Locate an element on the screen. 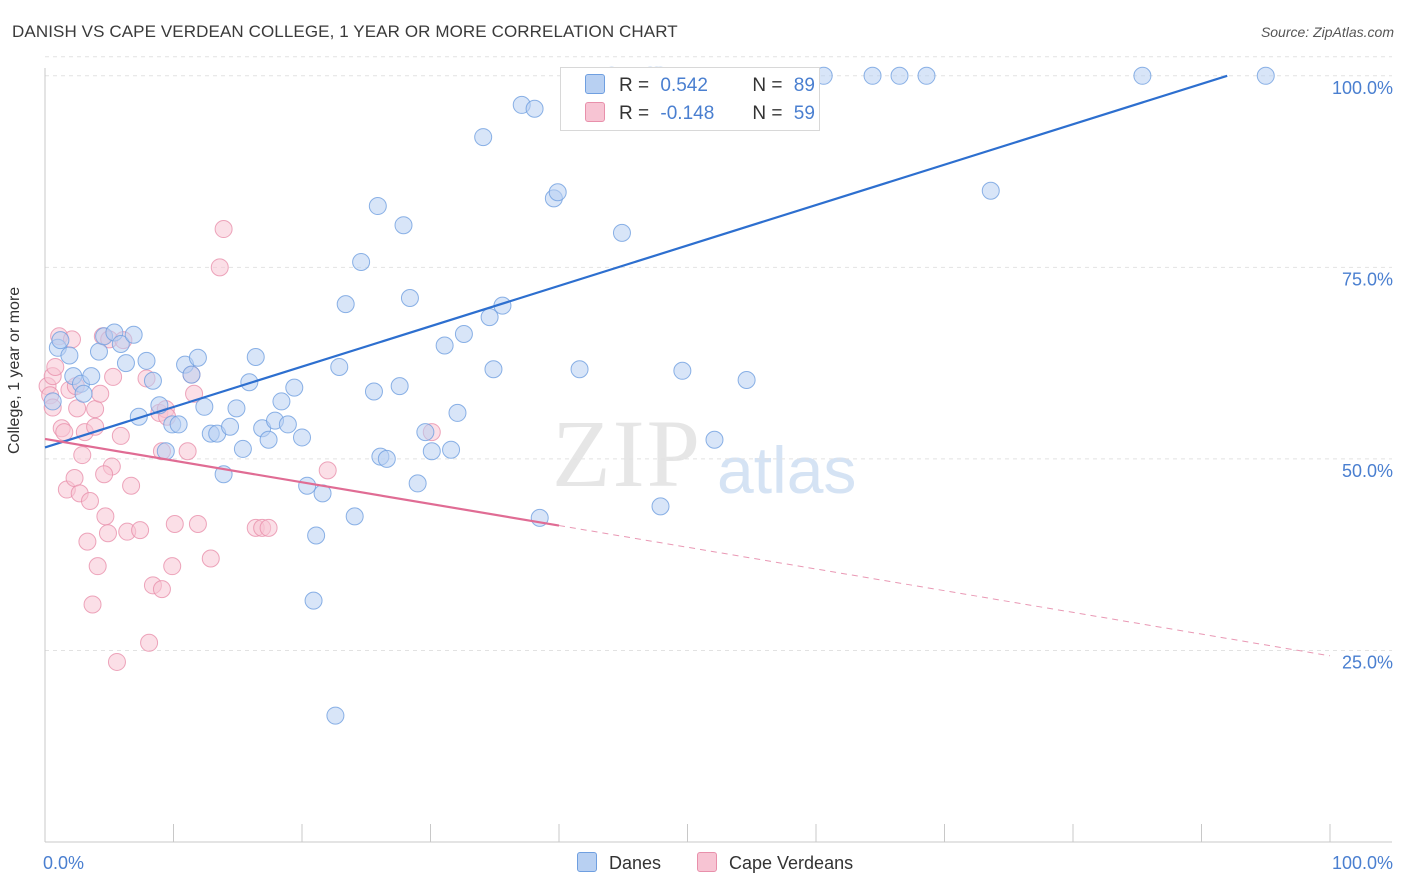 The height and width of the screenshot is (892, 1406). cape-n-value: 59 is located at coordinates (804, 113).